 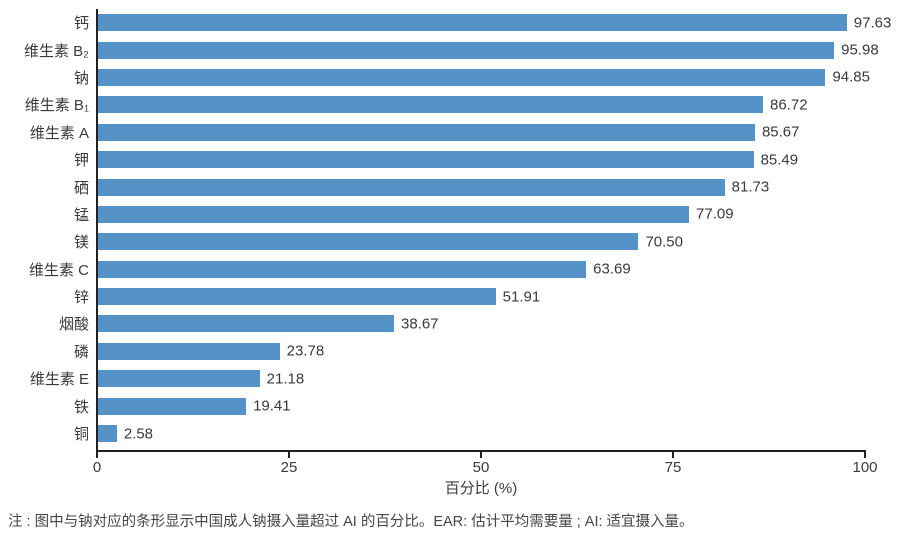 I want to click on bar-track: 21.18, so click(x=481, y=379).